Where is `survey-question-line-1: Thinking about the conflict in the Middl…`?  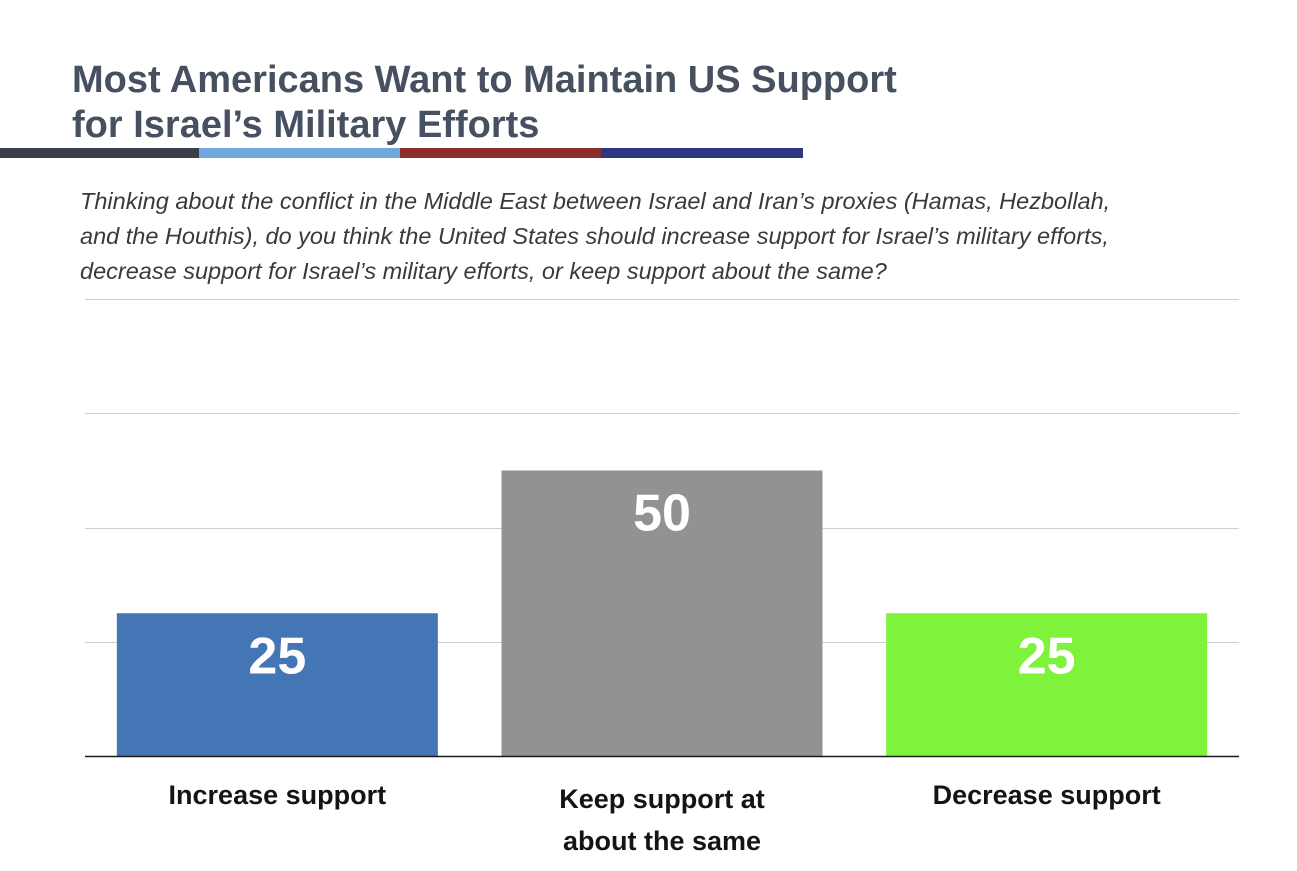
survey-question-line-1: Thinking about the conflict in the Middl… is located at coordinates (595, 201).